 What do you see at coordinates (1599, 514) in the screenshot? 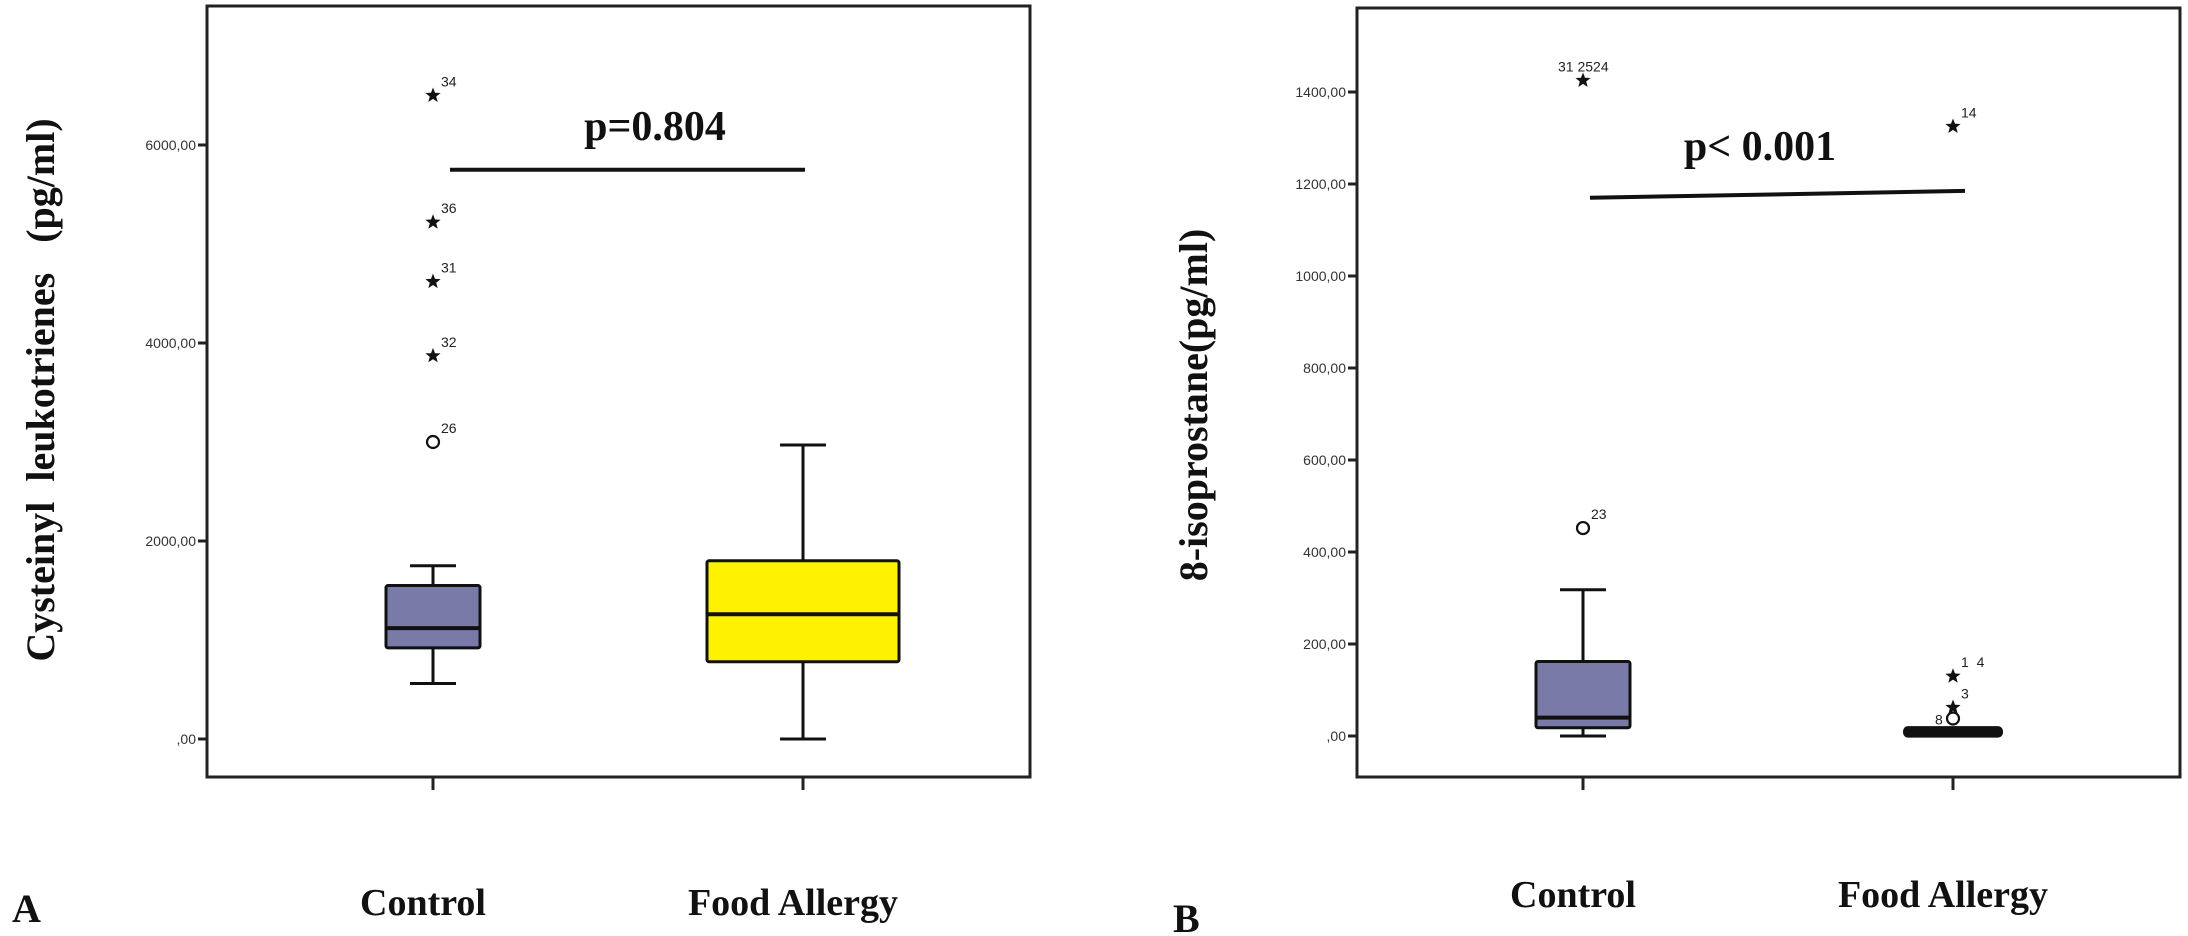
I see `outlier-label: 23` at bounding box center [1599, 514].